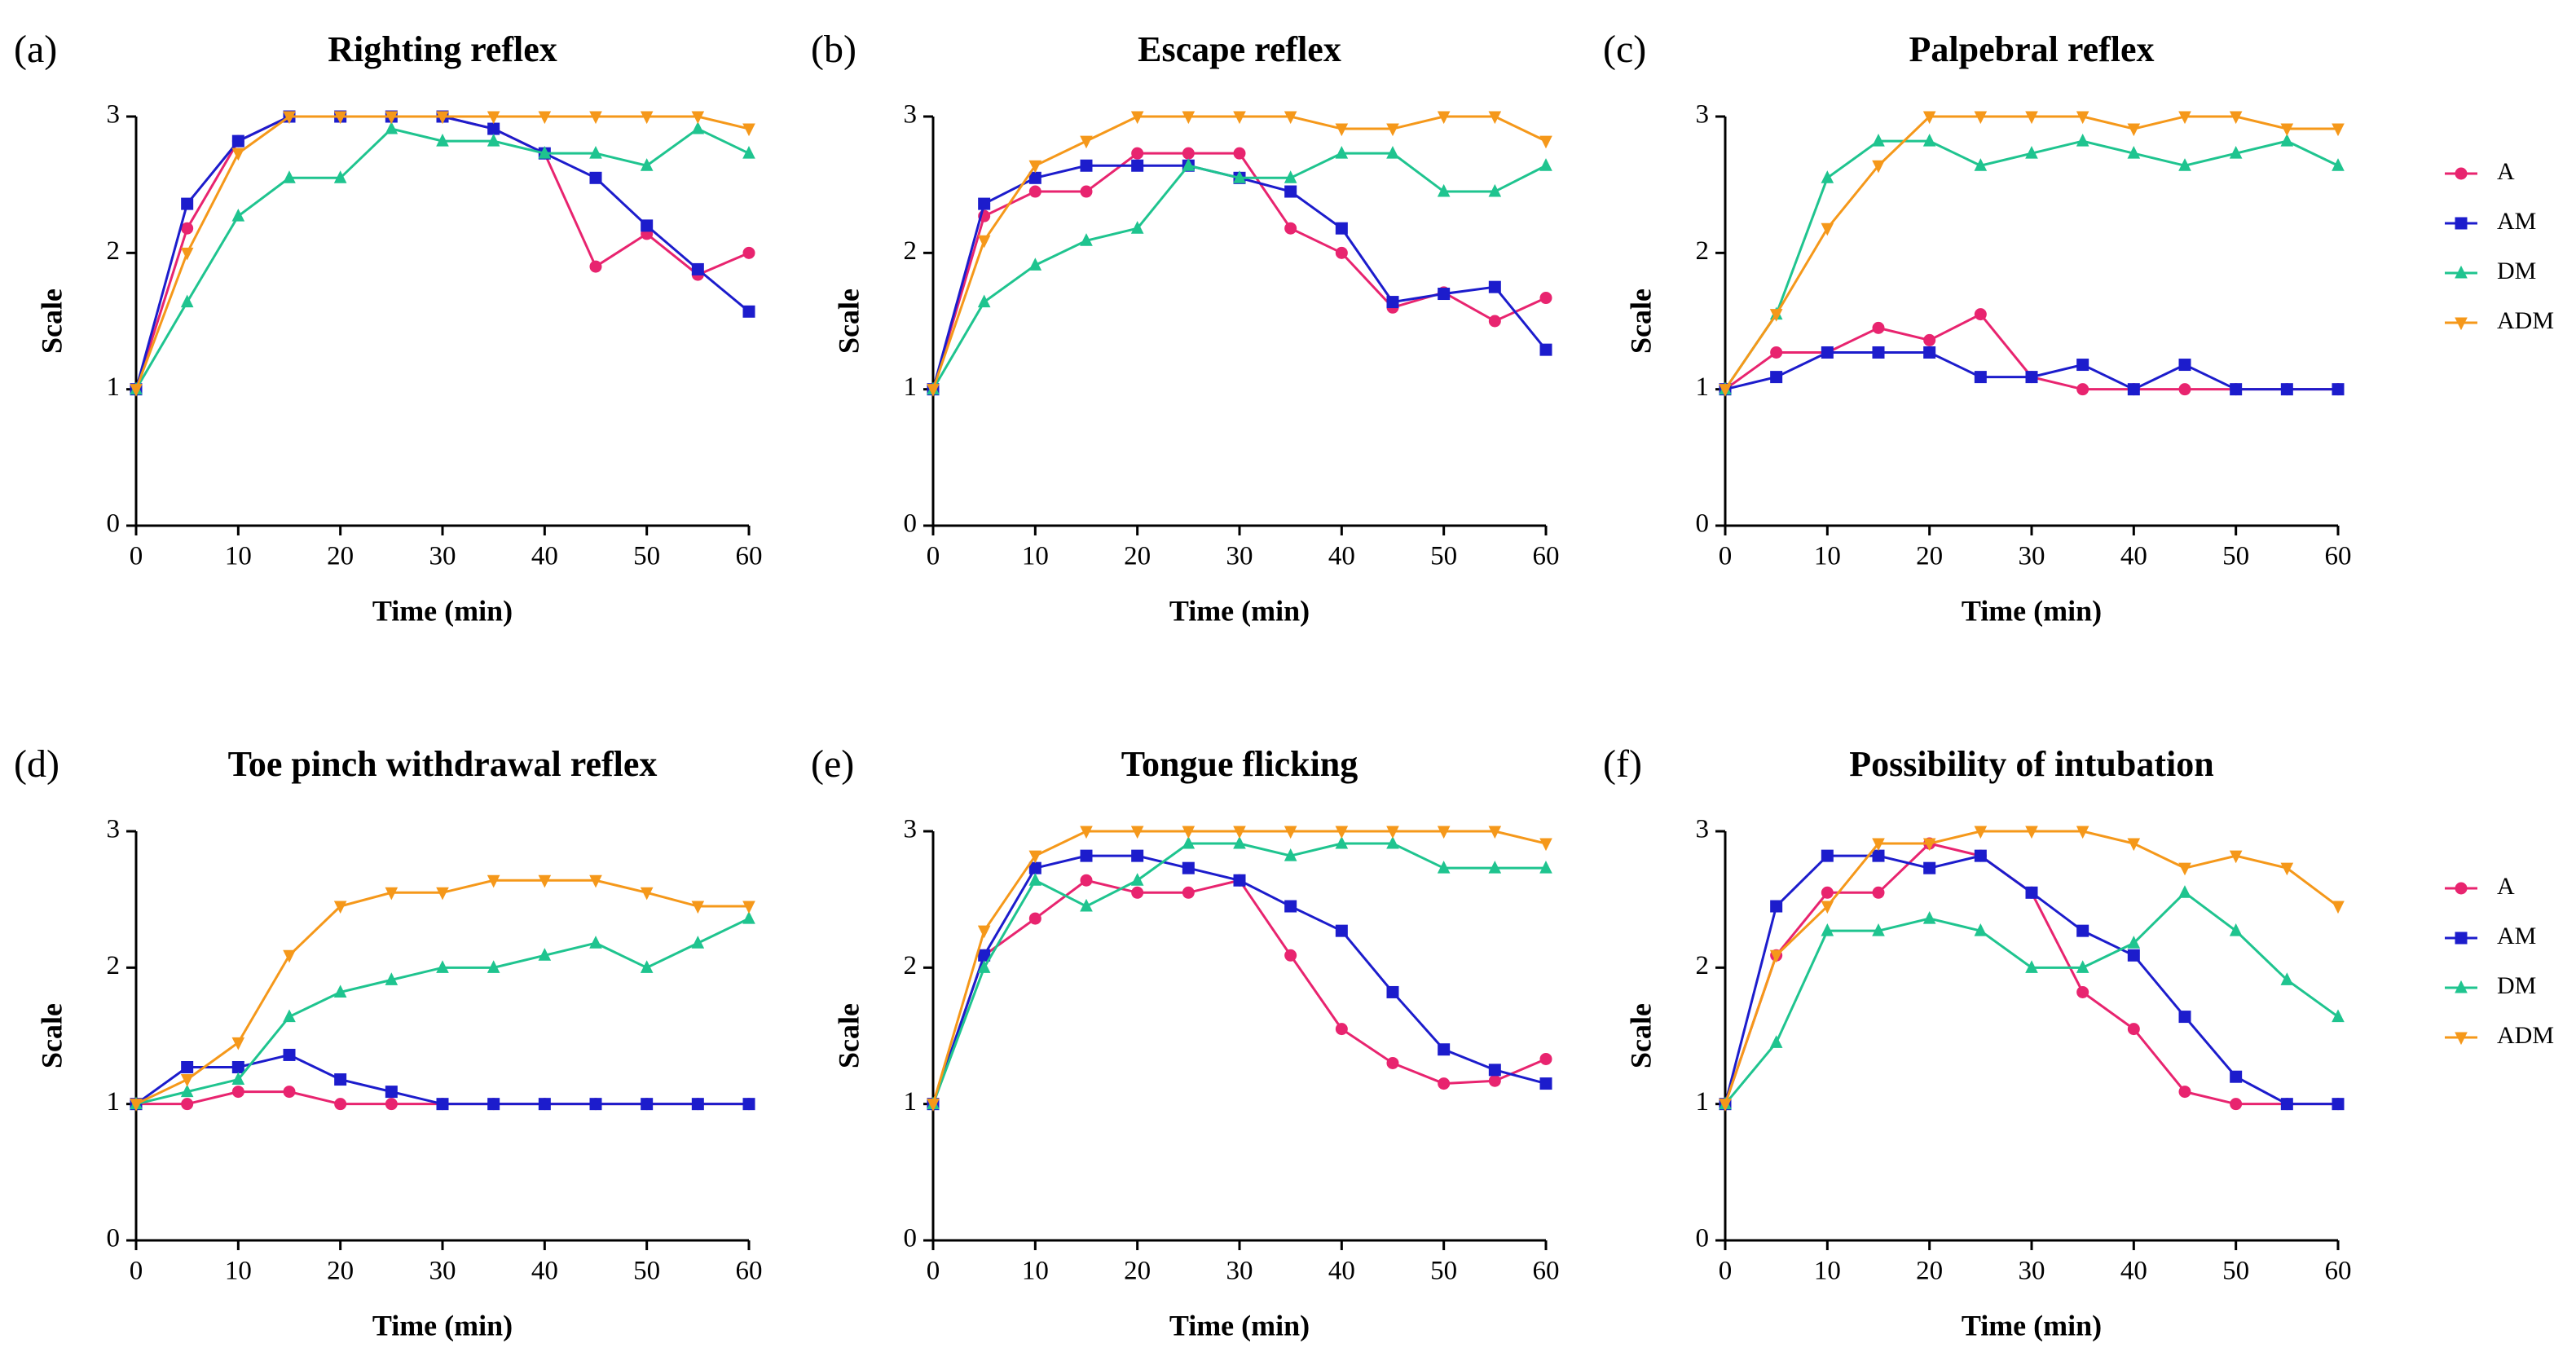 This screenshot has width=2576, height=1361. What do you see at coordinates (2506, 171) in the screenshot?
I see `legend-label: A` at bounding box center [2506, 171].